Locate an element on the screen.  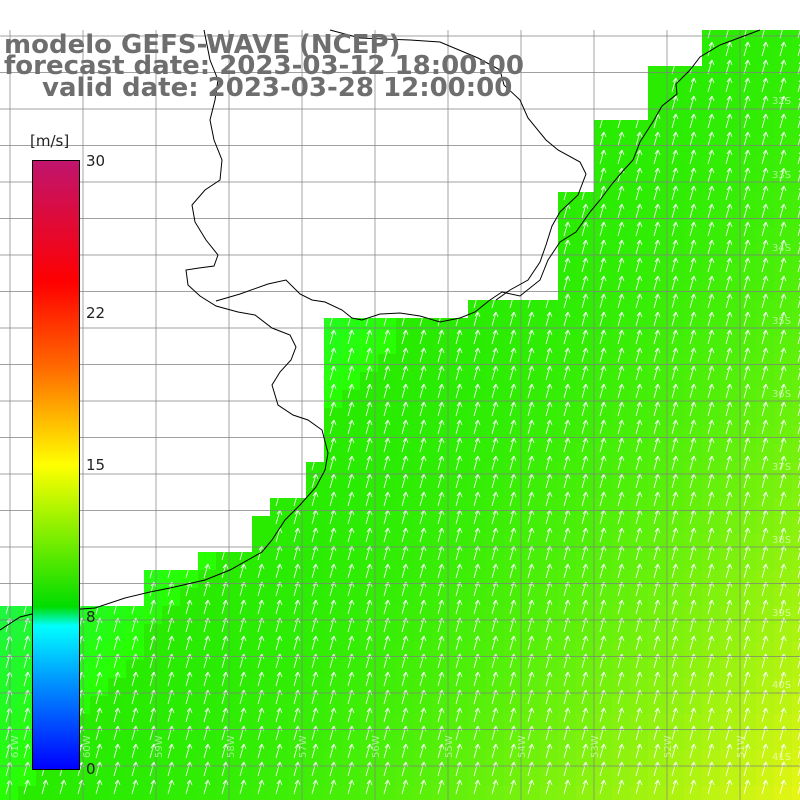
longitude-label: 59W is located at coordinates (159, 746).